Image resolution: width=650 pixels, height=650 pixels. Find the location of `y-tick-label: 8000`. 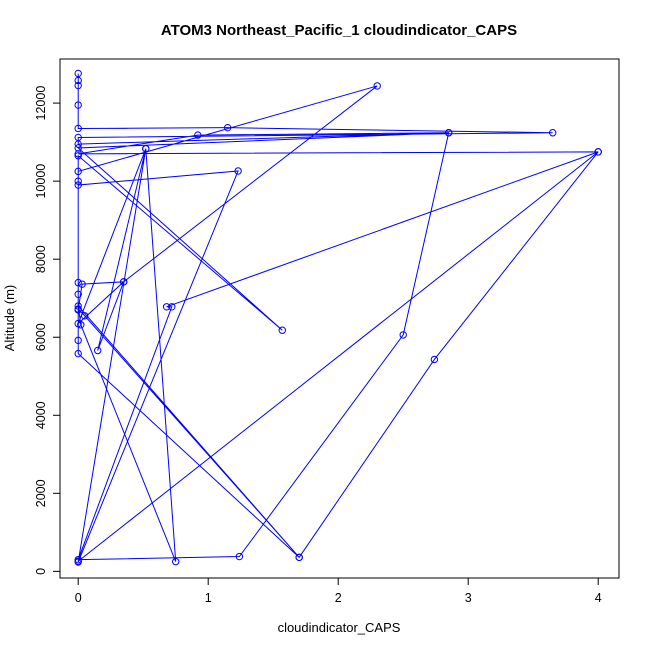

y-tick-label: 8000 is located at coordinates (41, 259).